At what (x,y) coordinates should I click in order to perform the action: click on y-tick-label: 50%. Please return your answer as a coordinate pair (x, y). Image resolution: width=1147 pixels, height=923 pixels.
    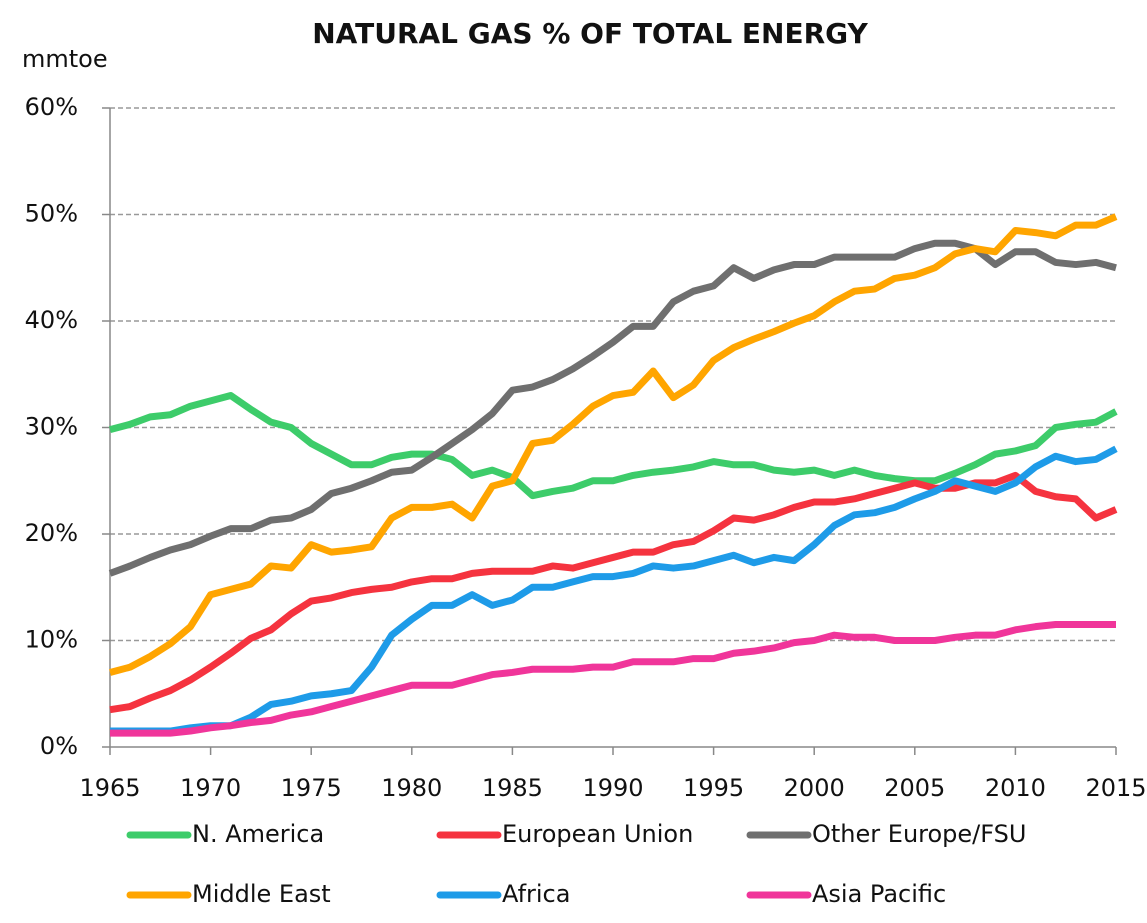
    Looking at the image, I should click on (51, 214).